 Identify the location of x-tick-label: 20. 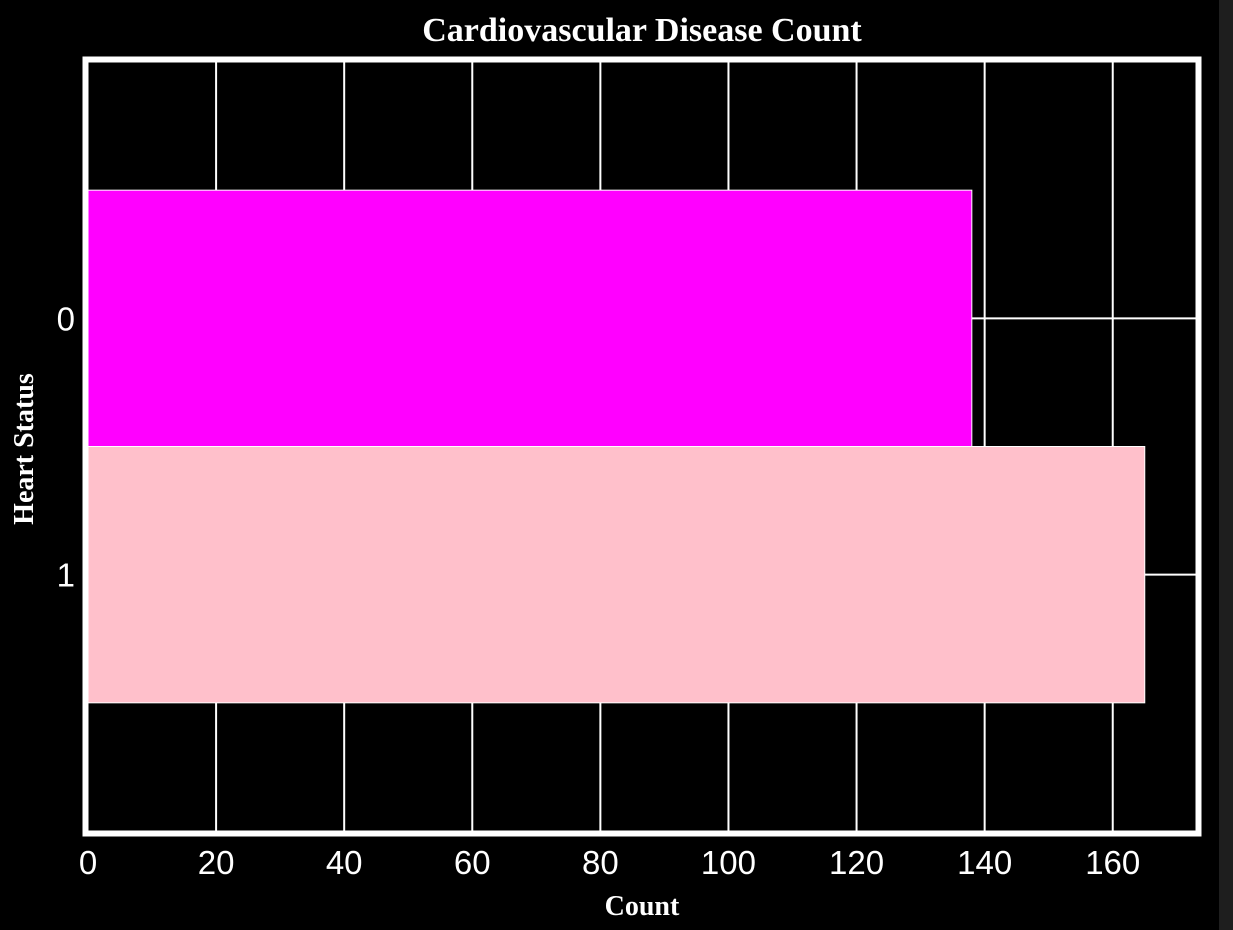
(216, 862).